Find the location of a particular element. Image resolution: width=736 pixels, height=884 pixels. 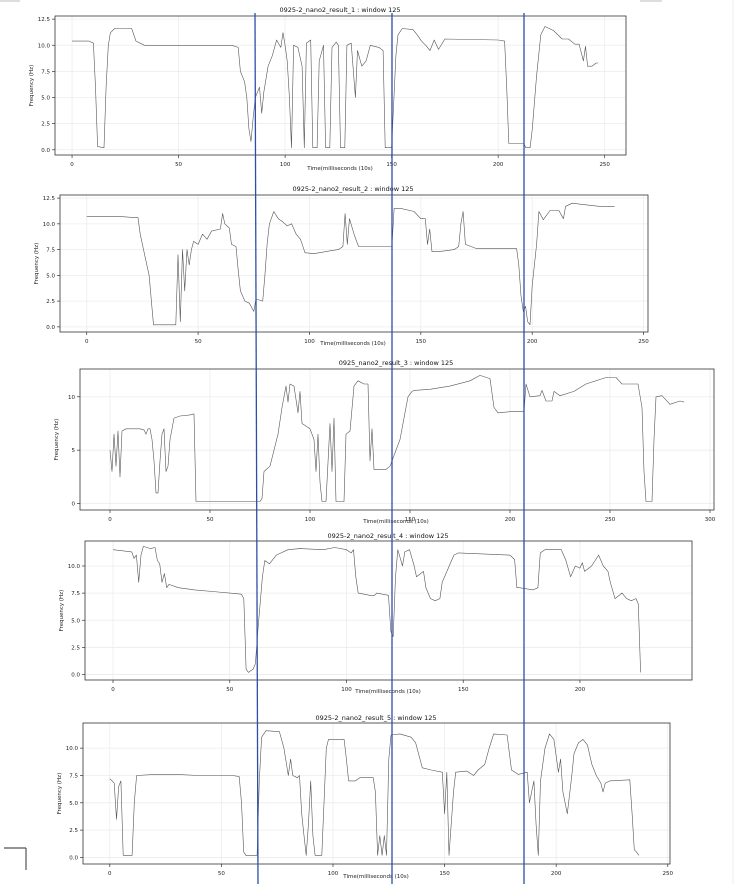

chart-title: 0925-2_nano2_result_5 : window 125 is located at coordinates (375, 718).